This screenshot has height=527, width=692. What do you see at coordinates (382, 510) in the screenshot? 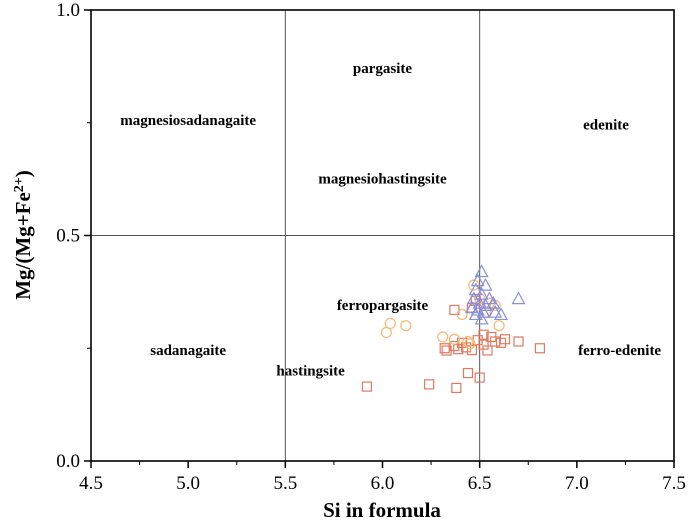
I see `x-axis-title: Si in formula` at bounding box center [382, 510].